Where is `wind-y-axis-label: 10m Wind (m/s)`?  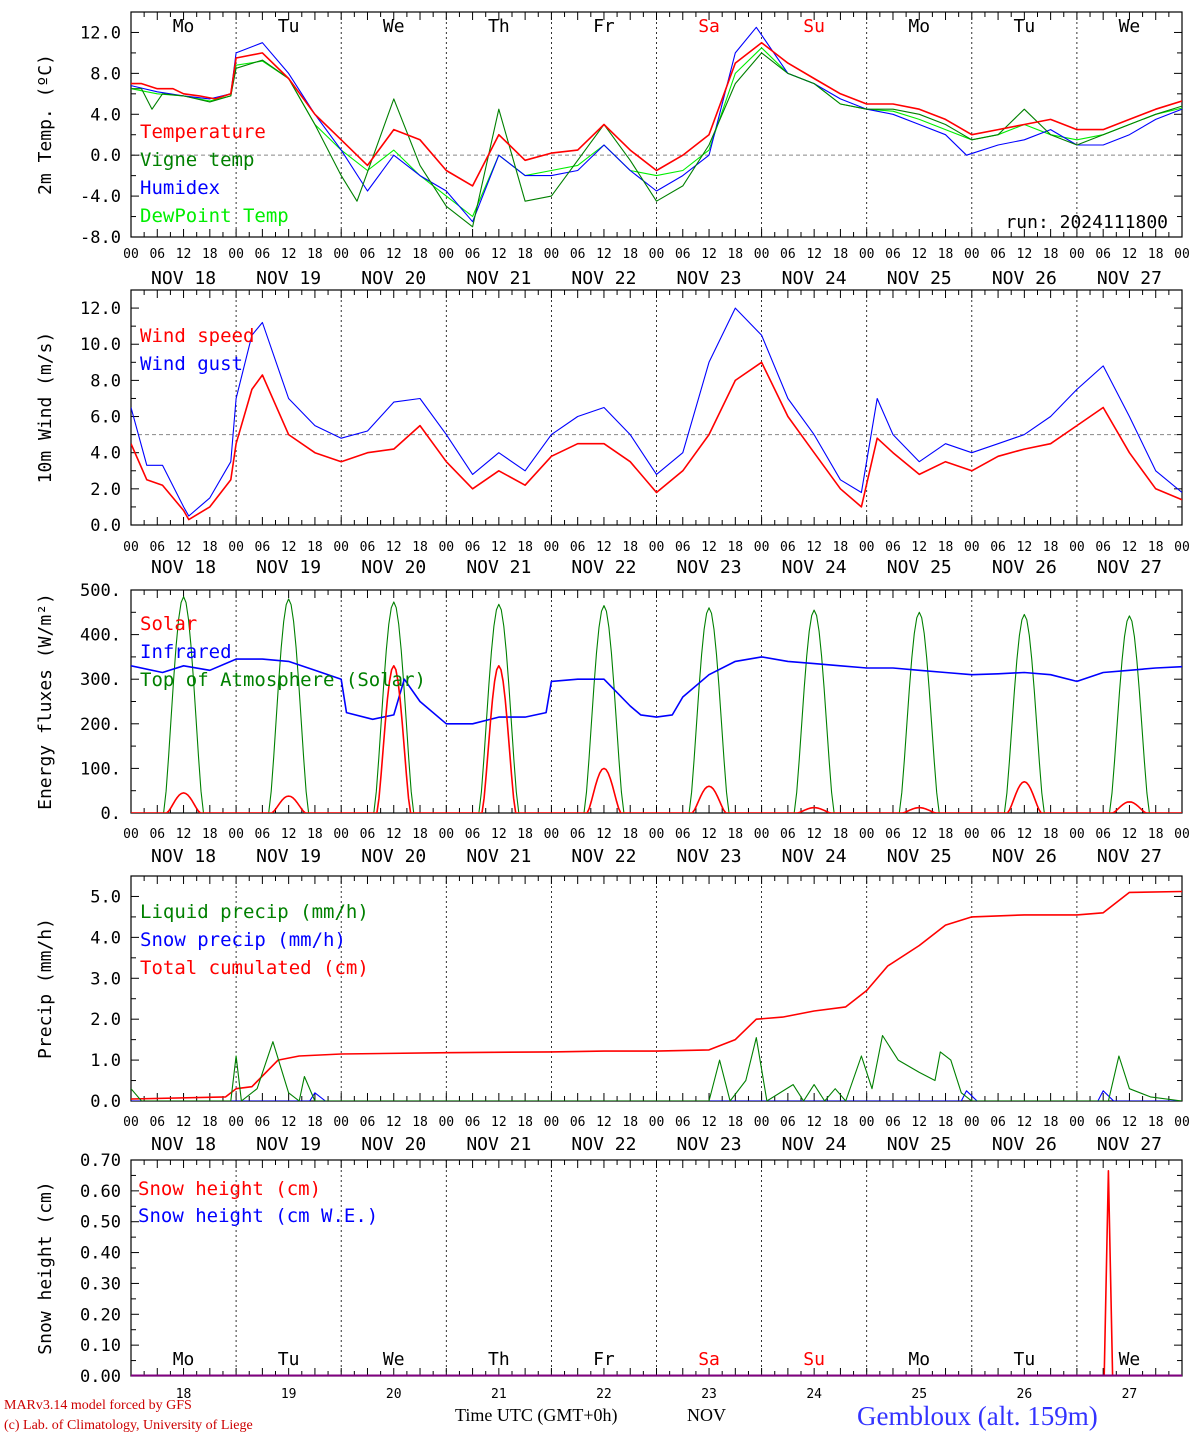
wind-y-axis-label: 10m Wind (m/s) is located at coordinates (45, 408).